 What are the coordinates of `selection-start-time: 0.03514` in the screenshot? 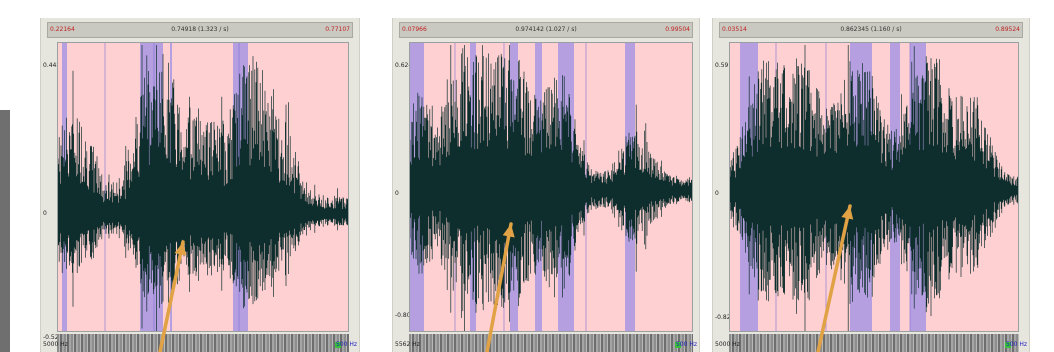 It's located at (734, 29).